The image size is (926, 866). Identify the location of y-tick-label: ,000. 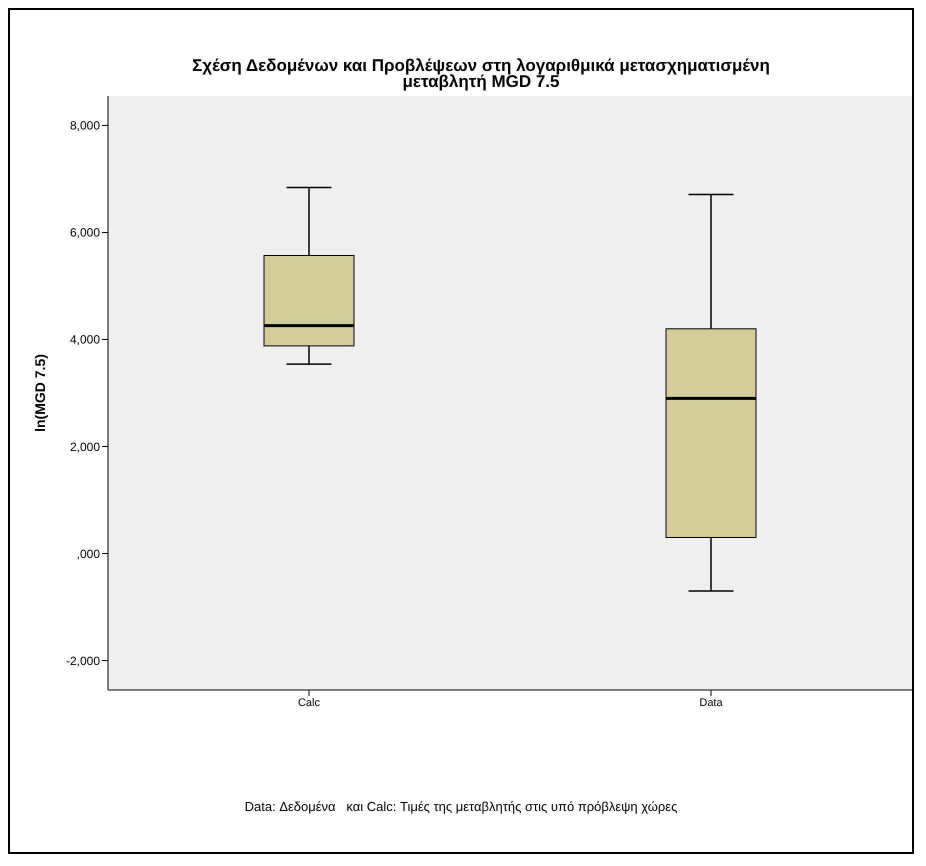
(88, 553).